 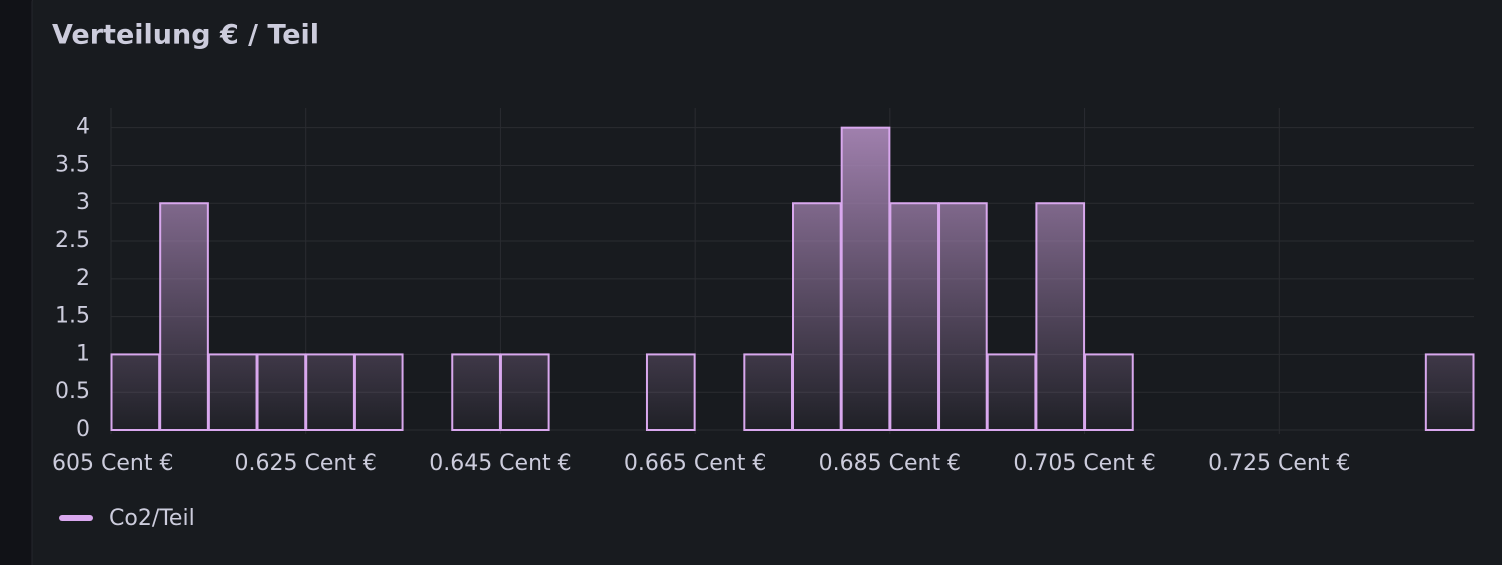 What do you see at coordinates (83, 278) in the screenshot?
I see `y-tick-label: 2` at bounding box center [83, 278].